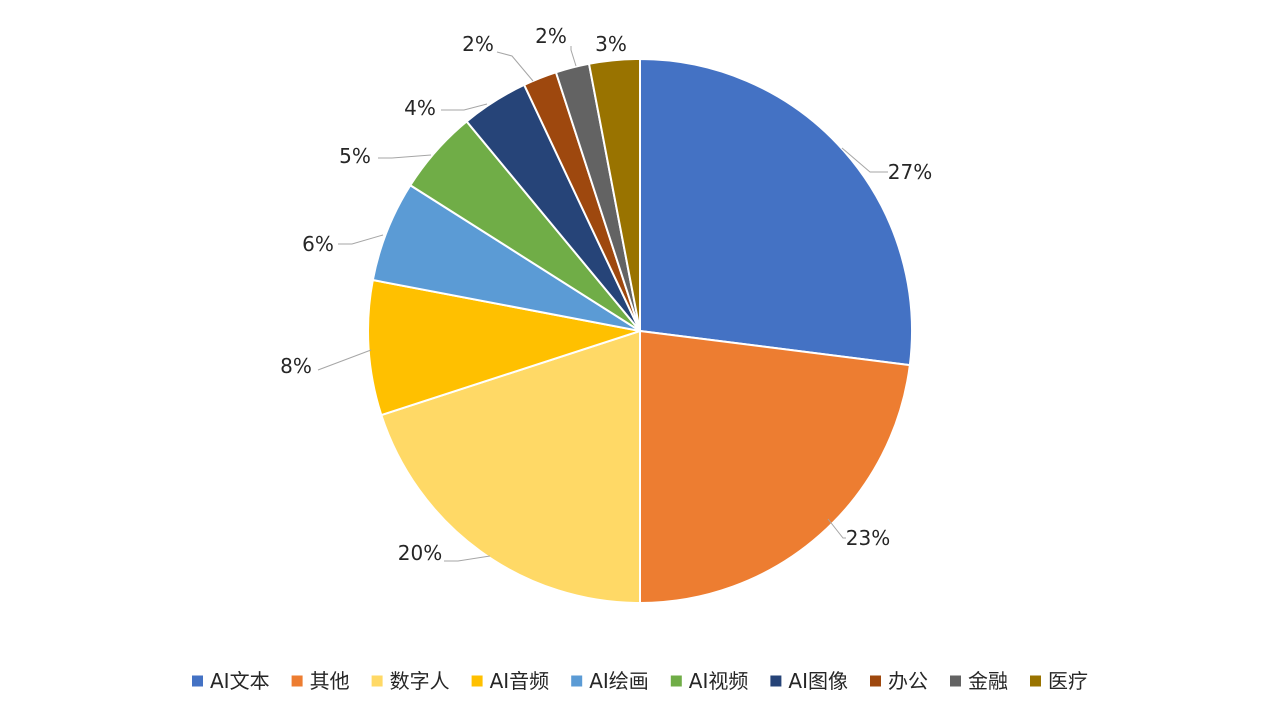 The image size is (1280, 710). I want to click on legend-item-9: 金融, so click(979, 681).